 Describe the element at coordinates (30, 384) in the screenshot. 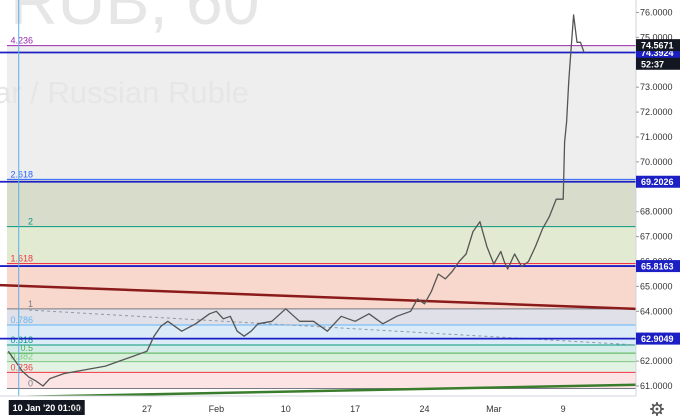

I see `fib-label-0: 0` at that location.